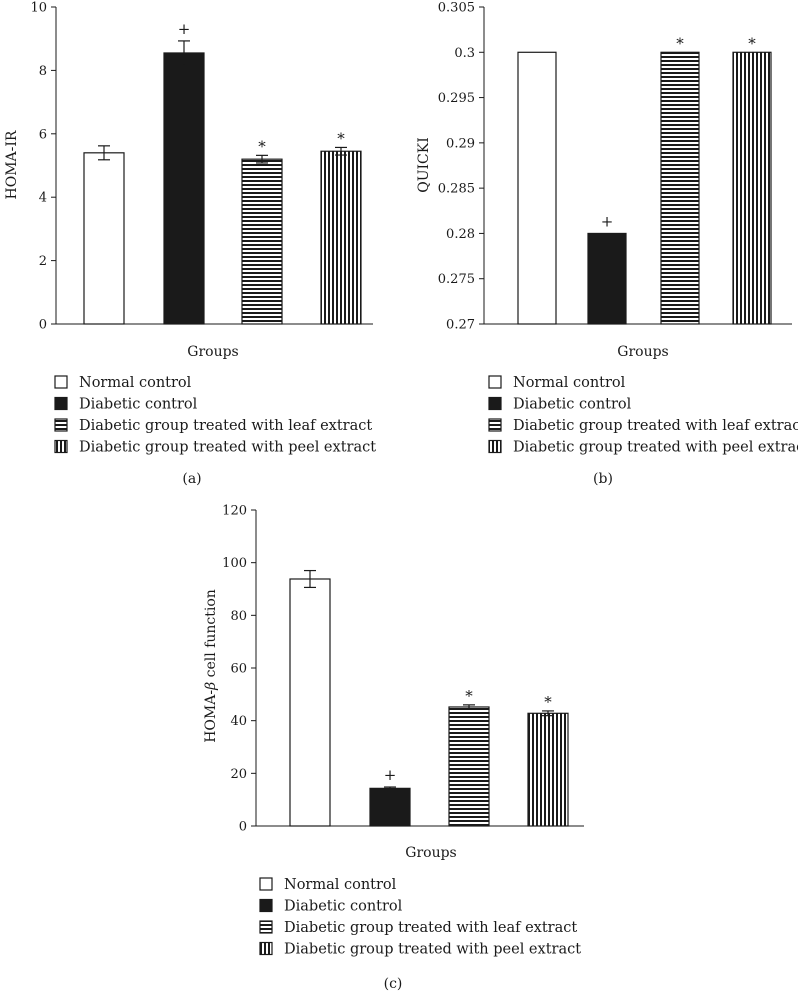 The width and height of the screenshot is (798, 1003). I want to click on y-axis-title-suffix: cell function, so click(211, 635).